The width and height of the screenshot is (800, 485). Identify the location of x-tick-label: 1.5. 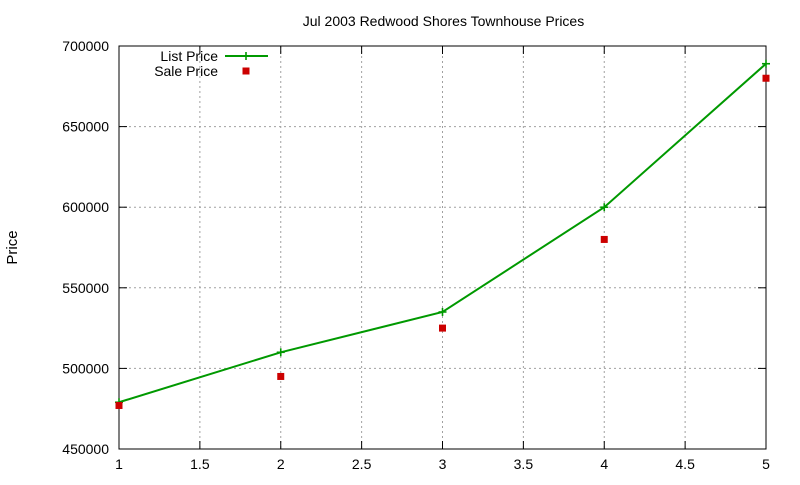
(200, 464).